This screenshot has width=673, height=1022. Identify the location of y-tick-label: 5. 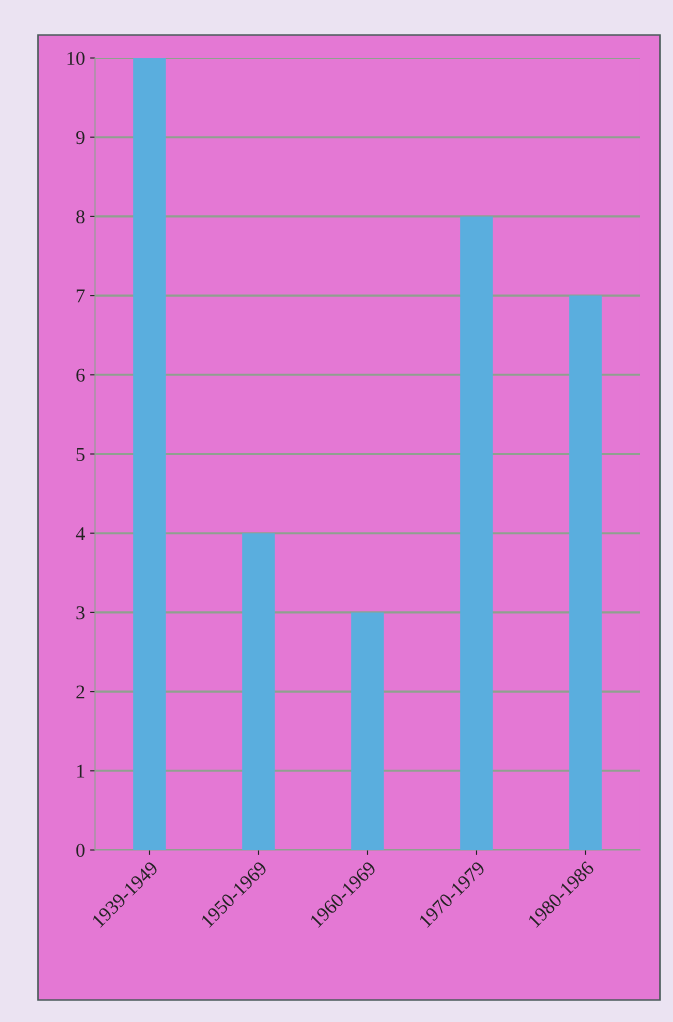
(80, 454).